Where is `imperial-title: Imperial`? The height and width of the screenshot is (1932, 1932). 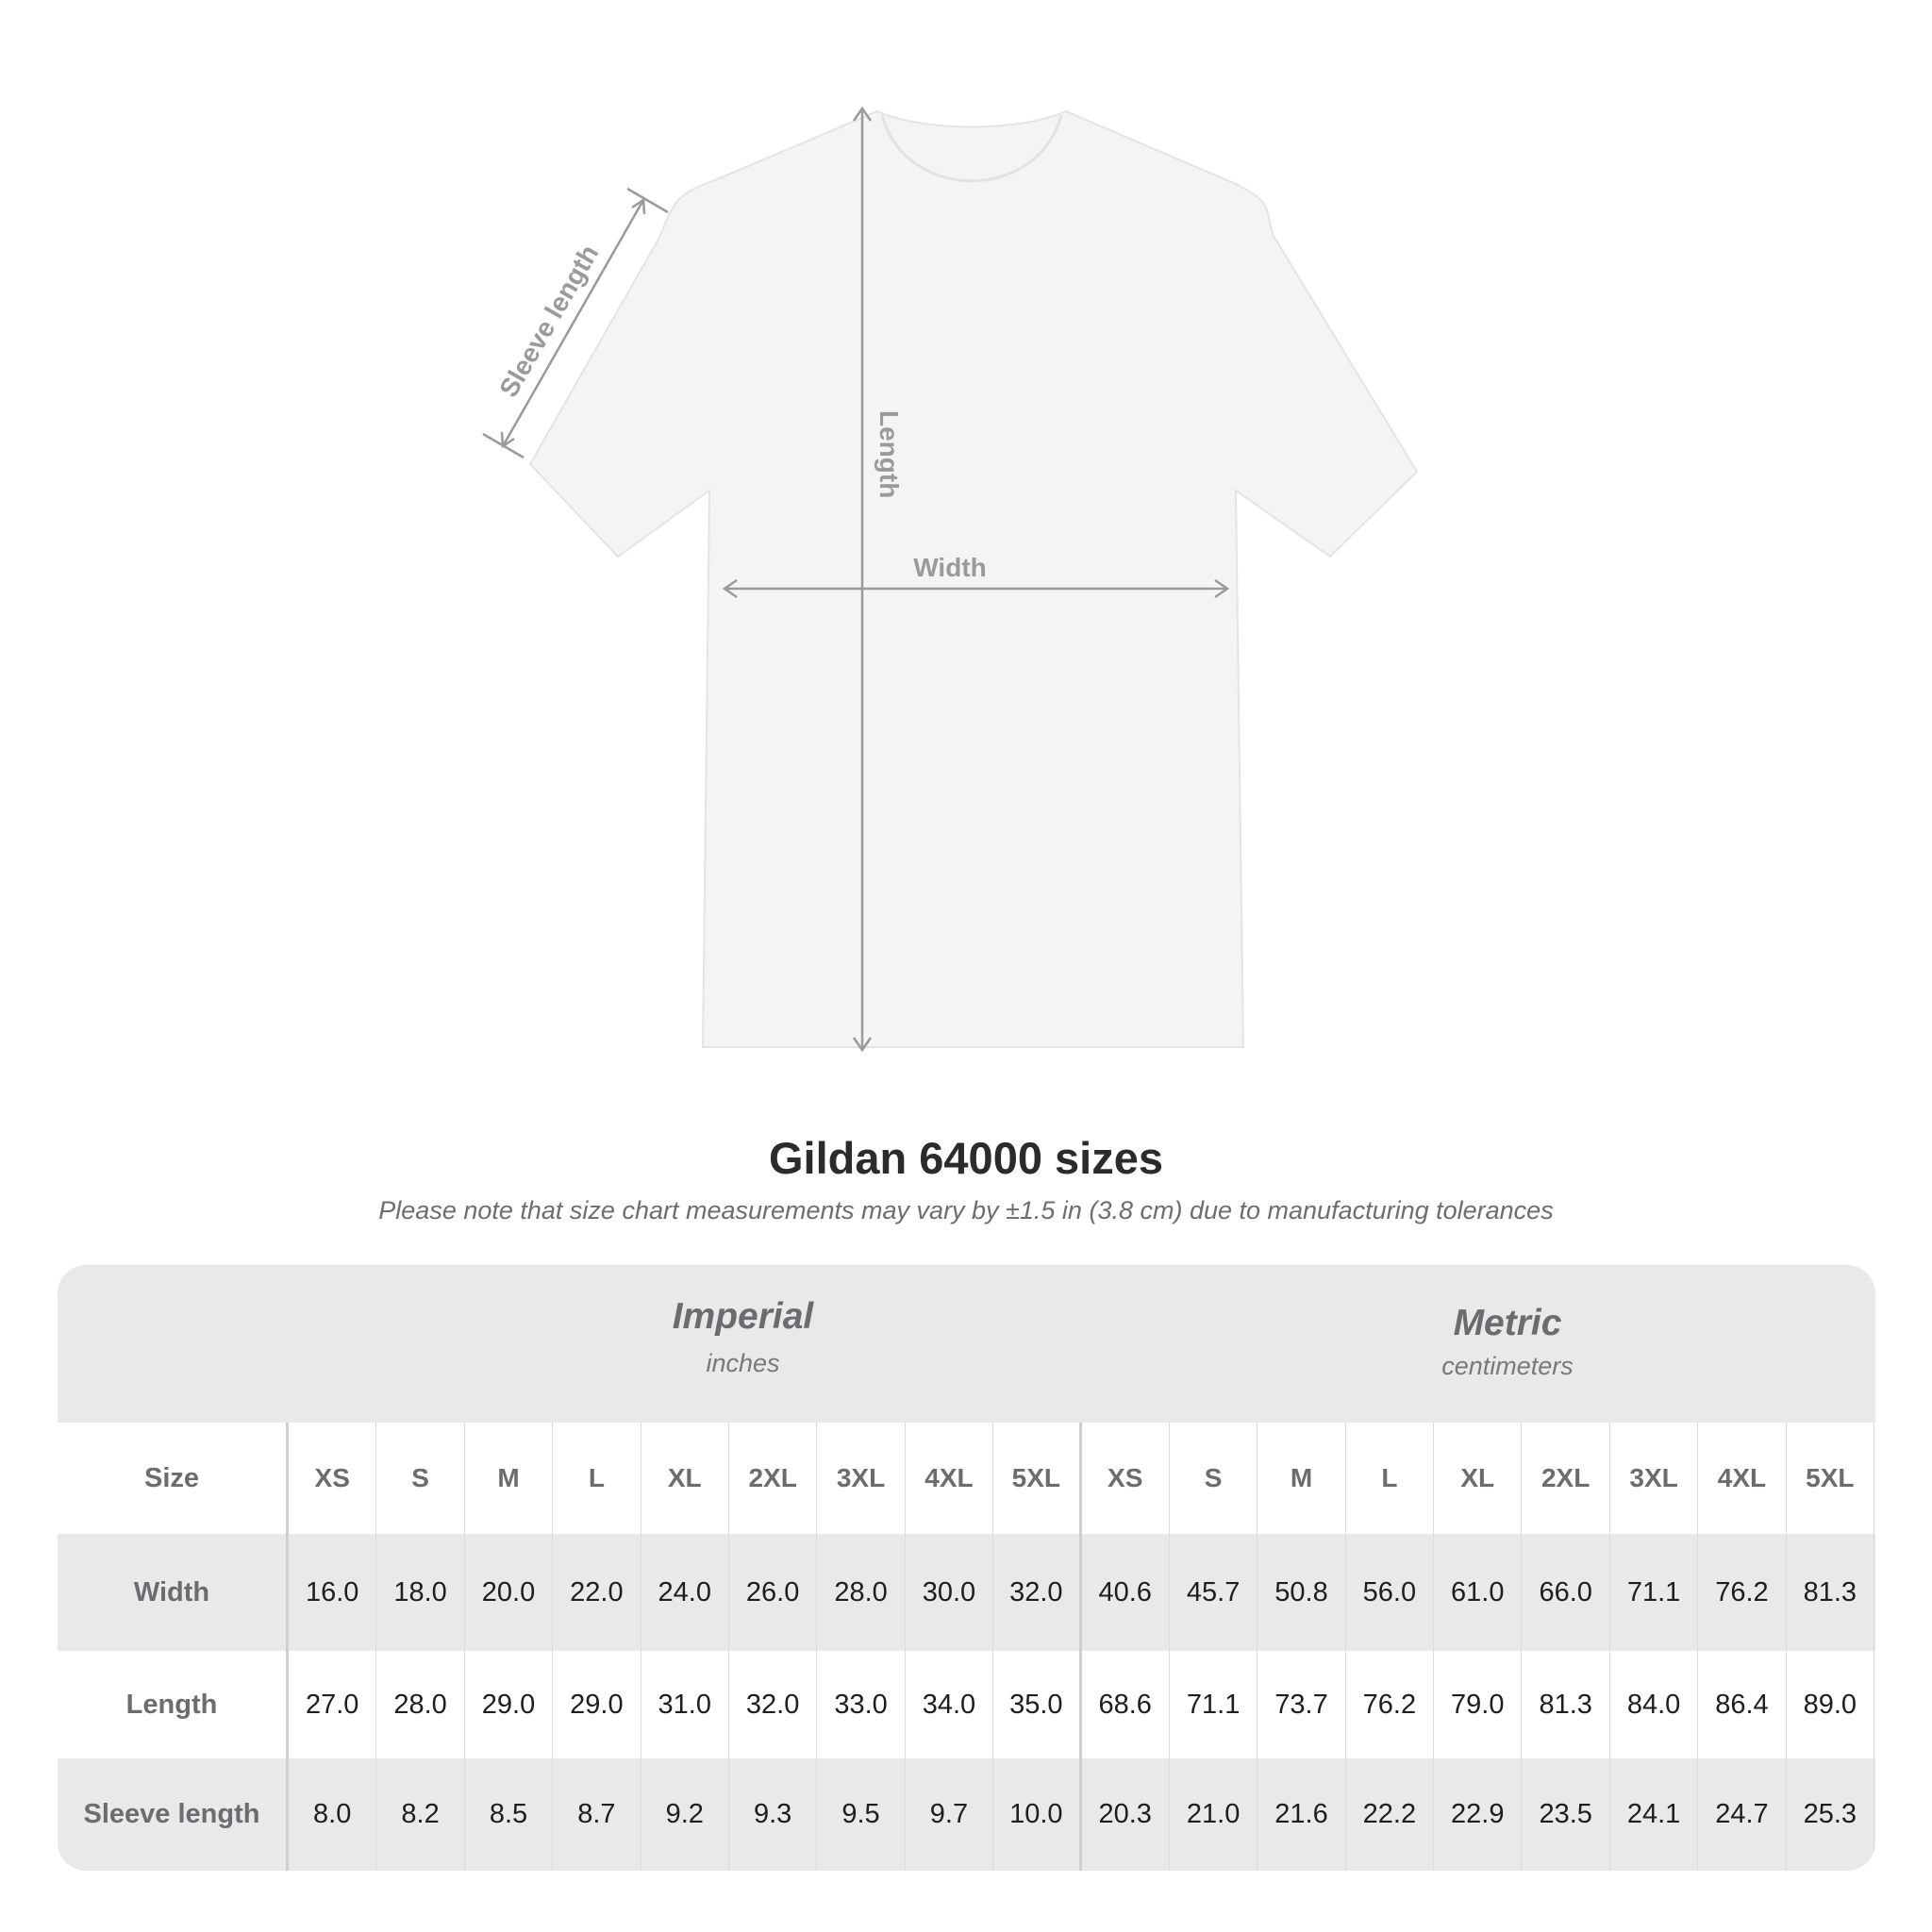 imperial-title: Imperial is located at coordinates (743, 1317).